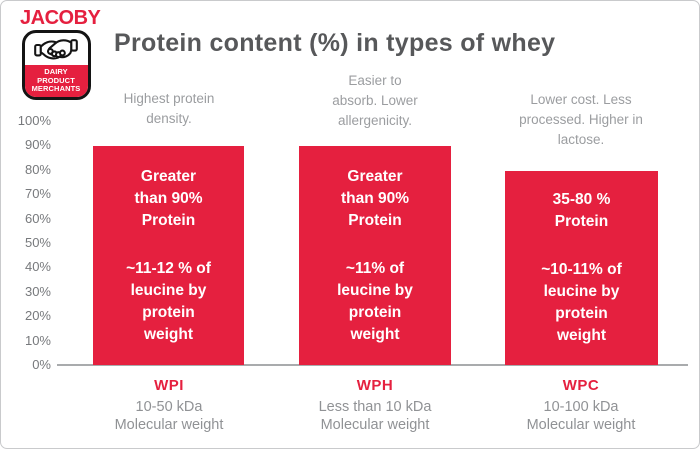 Image resolution: width=700 pixels, height=449 pixels. What do you see at coordinates (56, 49) in the screenshot?
I see `handshake-icon` at bounding box center [56, 49].